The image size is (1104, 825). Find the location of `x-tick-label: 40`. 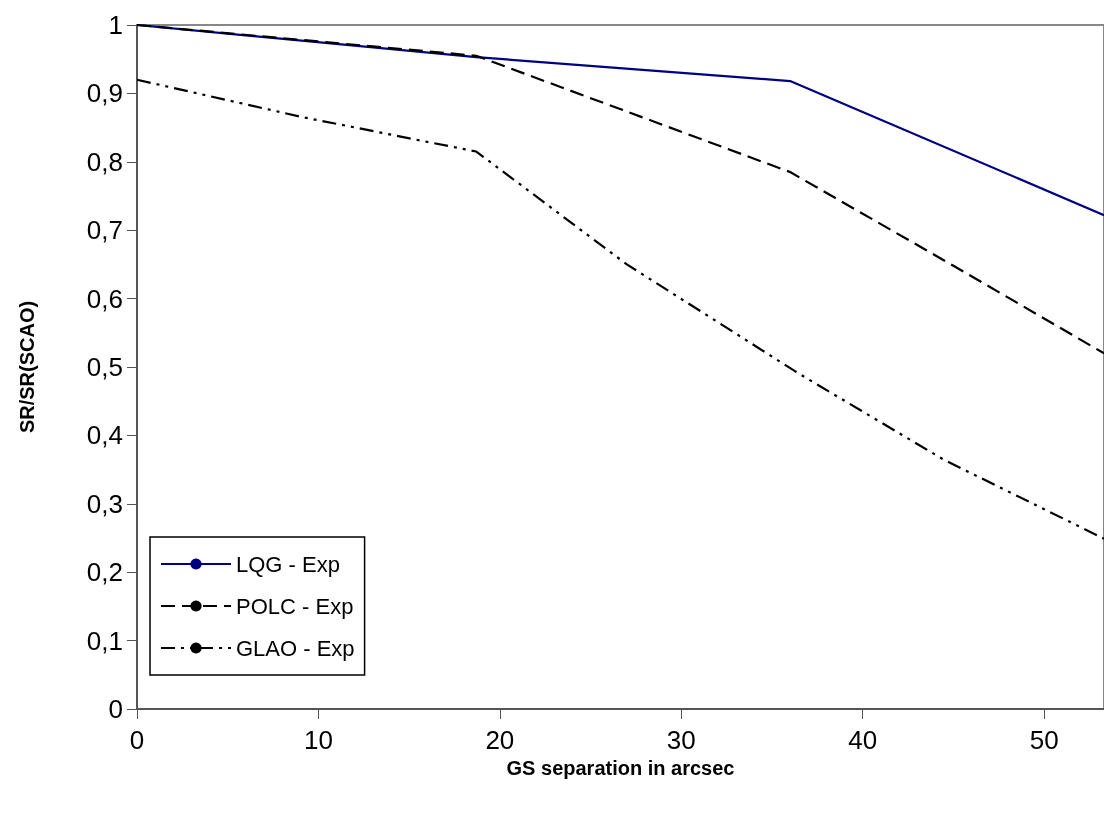

x-tick-label: 40 is located at coordinates (863, 740).